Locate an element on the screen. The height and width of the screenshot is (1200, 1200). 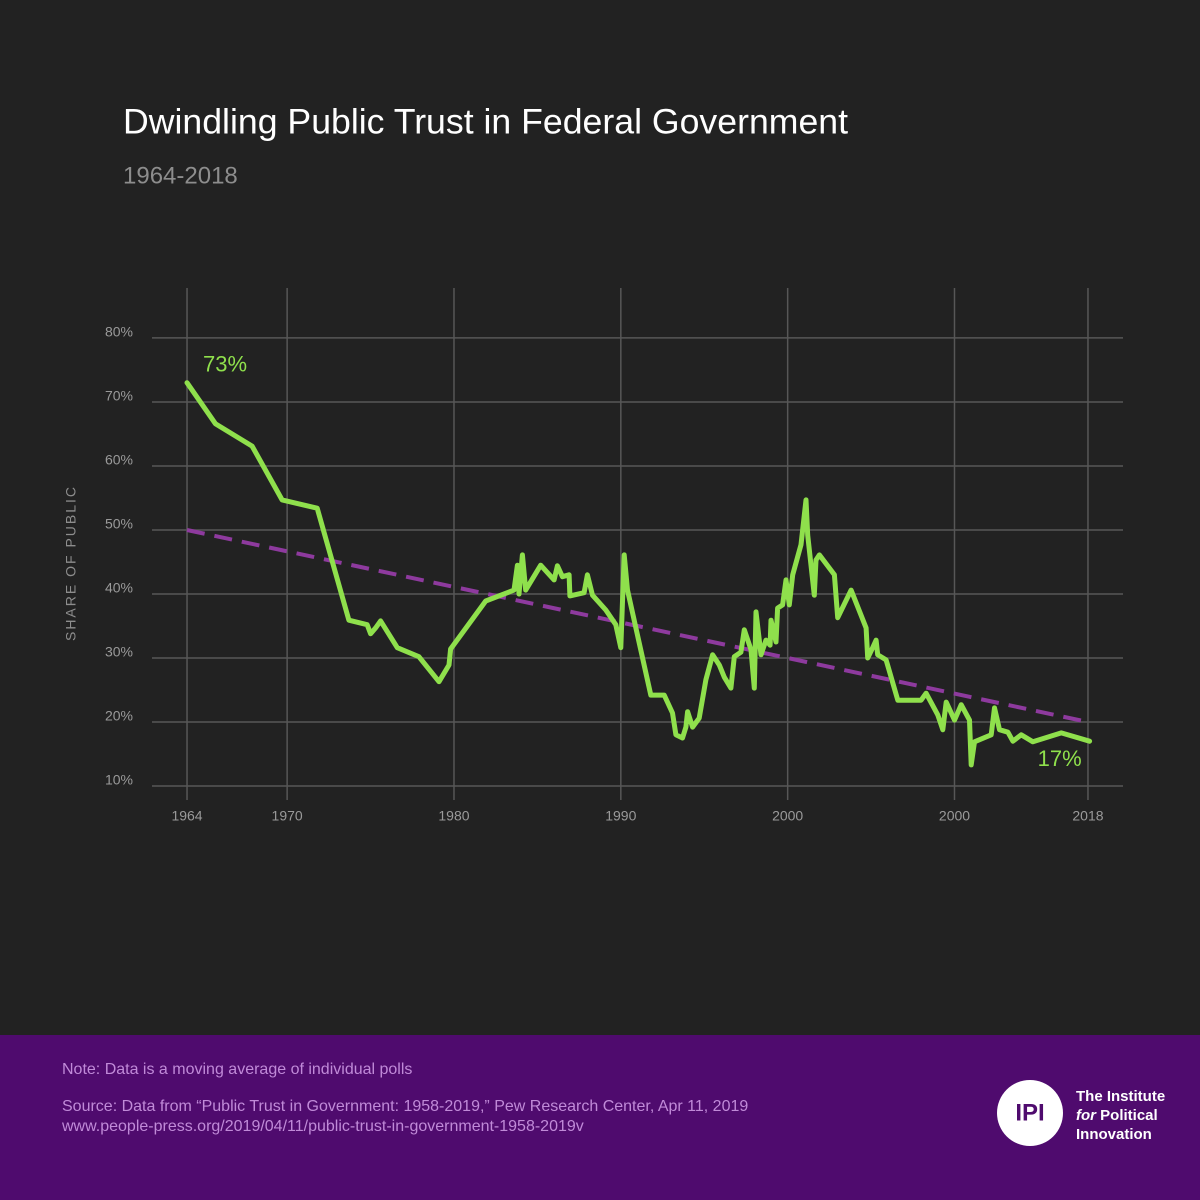
y-tick-label: 50% is located at coordinates (119, 524).